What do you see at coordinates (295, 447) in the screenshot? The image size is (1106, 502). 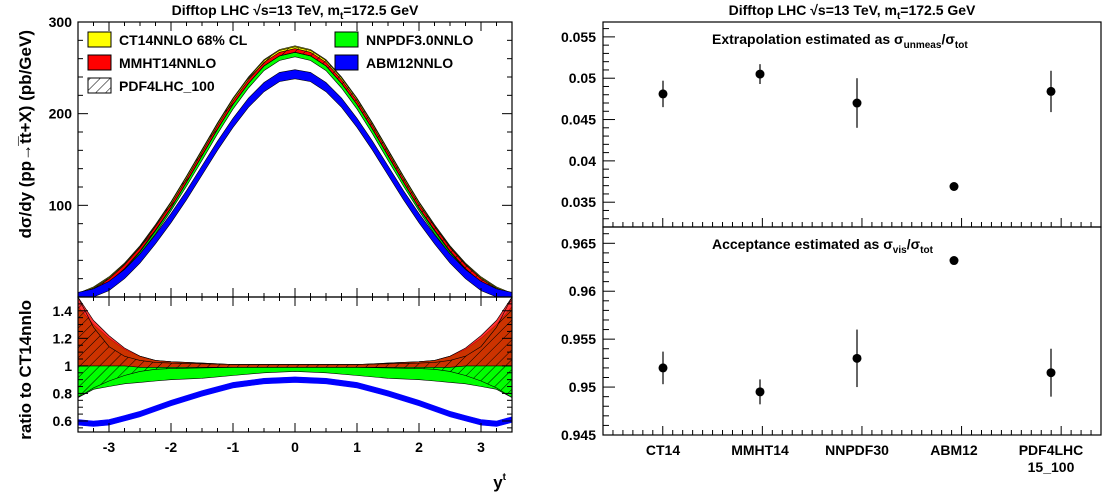 I see `x-tick-label: 0` at bounding box center [295, 447].